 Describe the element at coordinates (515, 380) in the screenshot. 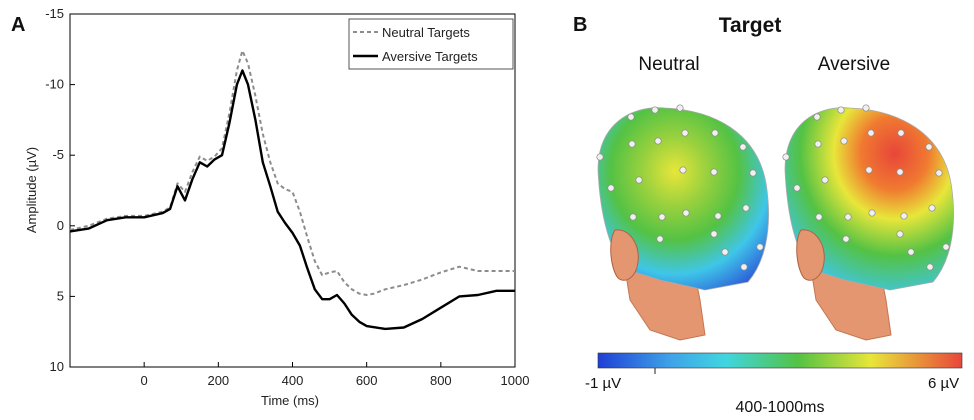

I see `x-tick-label: 1000` at that location.